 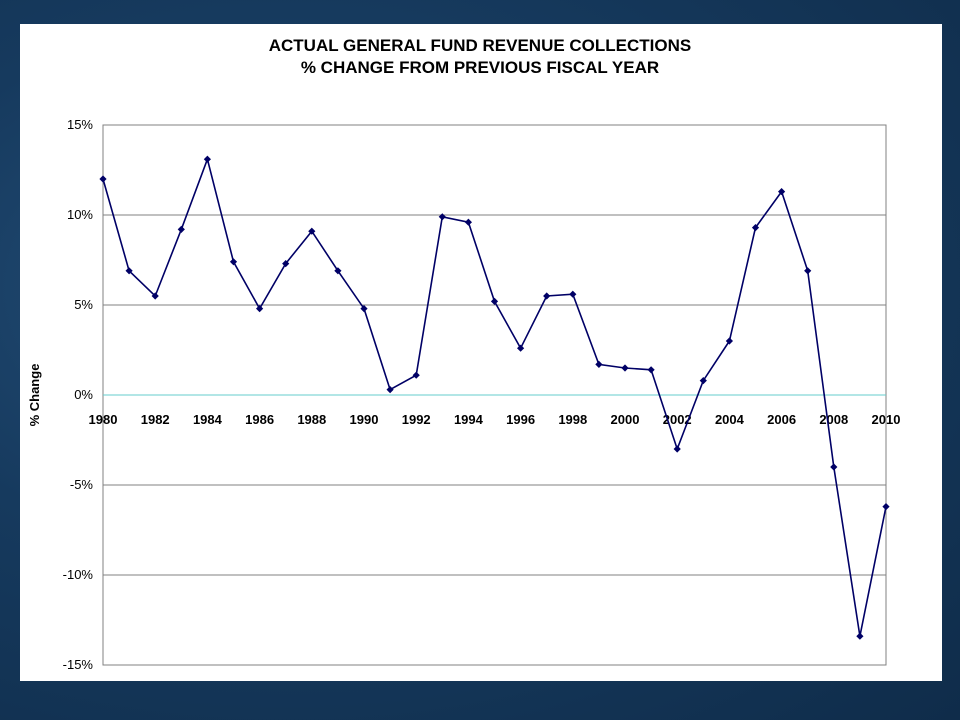 I want to click on chart-subtitle: % CHANGE FROM PREVIOUS FISCAL YEAR, so click(x=480, y=67).